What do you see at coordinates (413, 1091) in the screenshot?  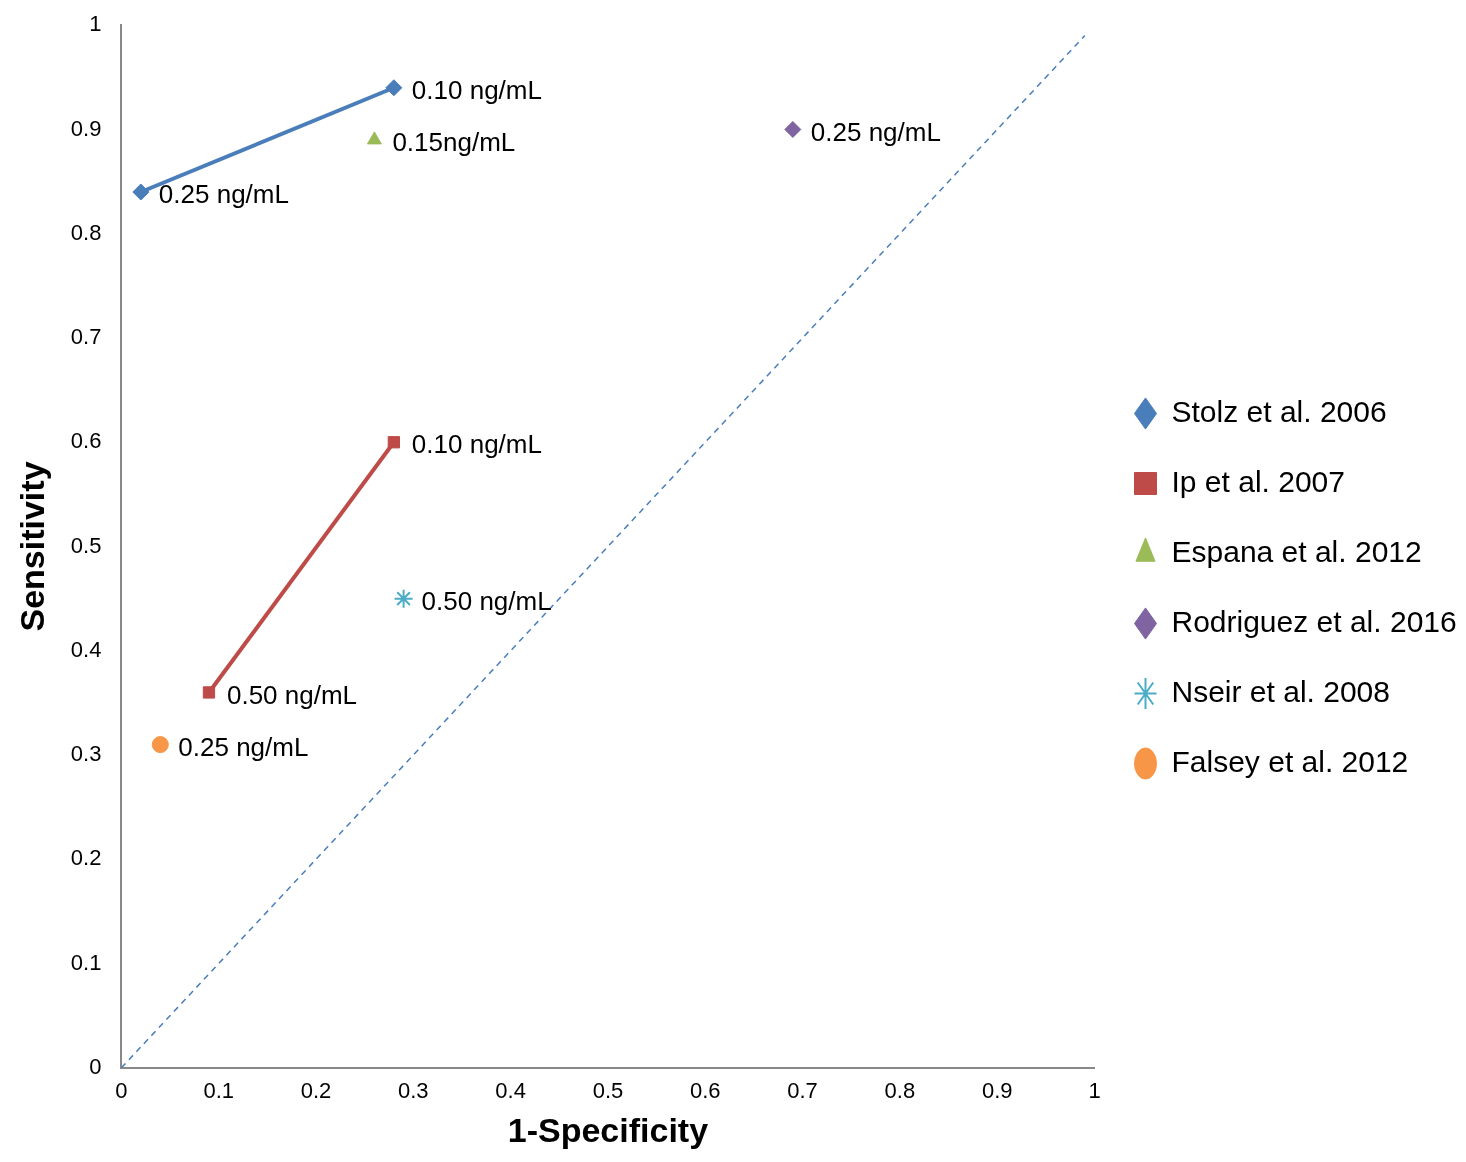 I see `x-tick-label: 0.3` at bounding box center [413, 1091].